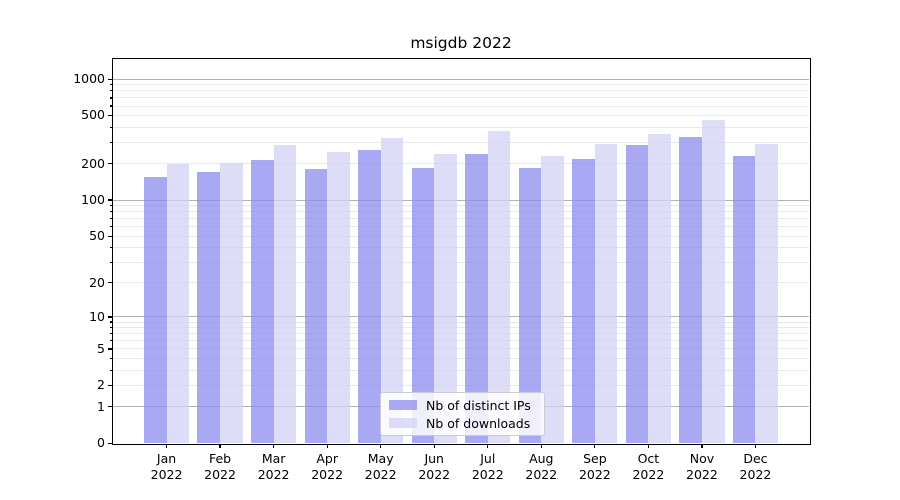 Image resolution: width=900 pixels, height=500 pixels. Describe the element at coordinates (423, 306) in the screenshot. I see `bar-nb-of-distinct-ips-jun` at that location.